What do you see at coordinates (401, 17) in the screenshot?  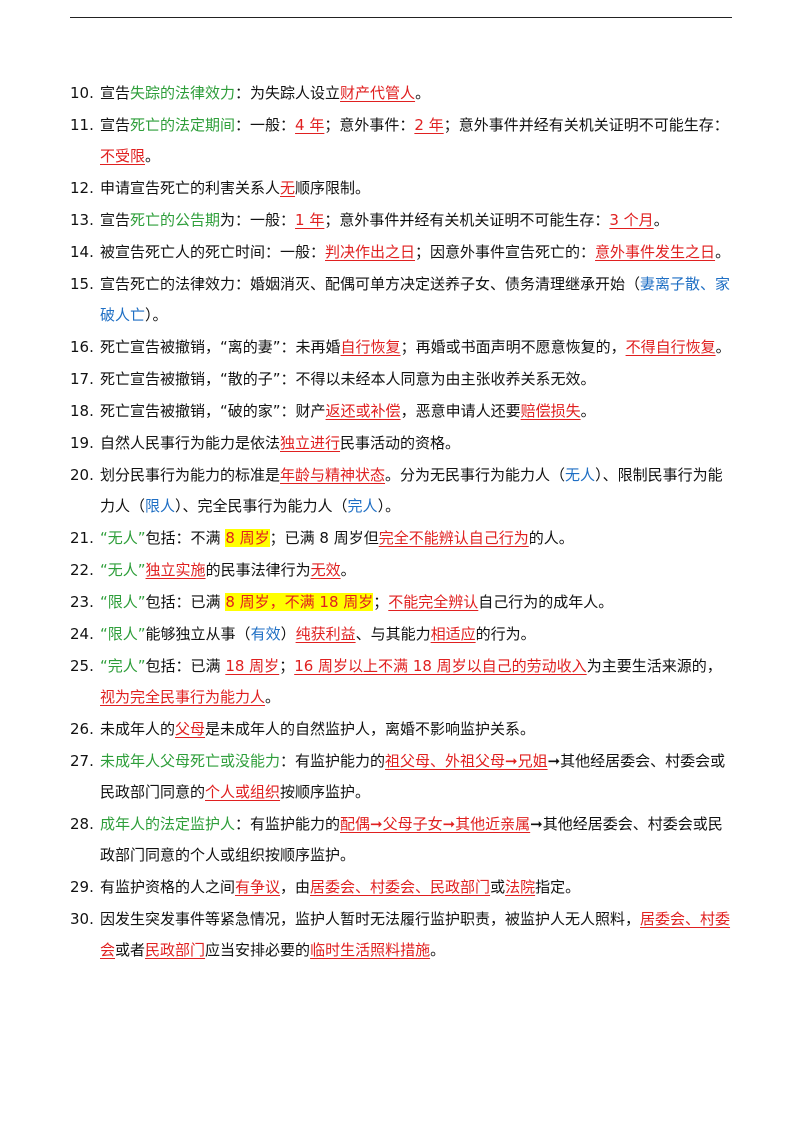 I see `header-rule` at bounding box center [401, 17].